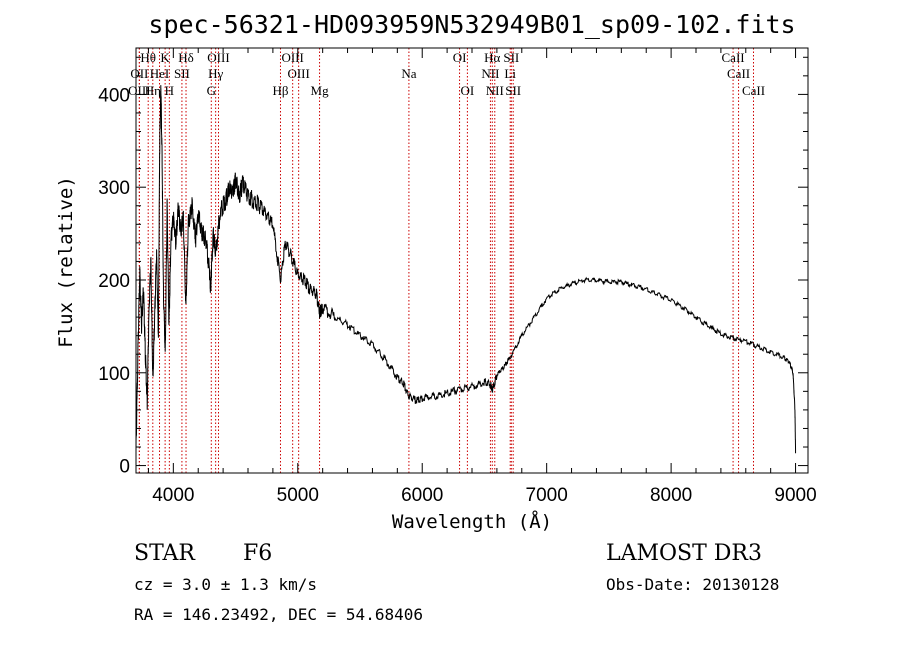 This screenshot has height=649, width=900. Describe the element at coordinates (225, 584) in the screenshot. I see `redshift-cz: cz = 3.0 ± 1.3 km/s` at that location.